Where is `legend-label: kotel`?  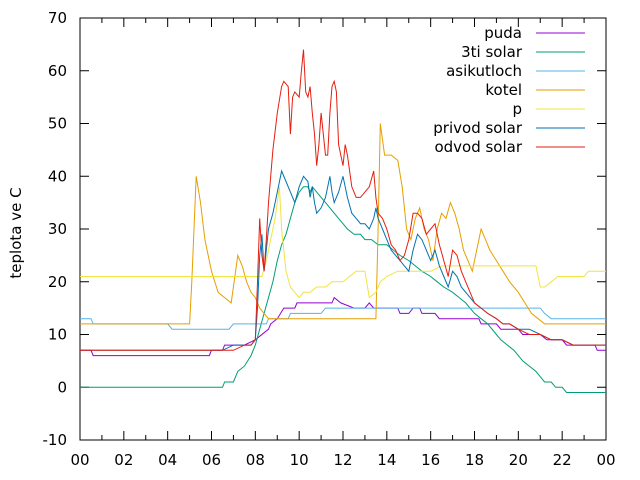 legend-label: kotel is located at coordinates (503, 90).